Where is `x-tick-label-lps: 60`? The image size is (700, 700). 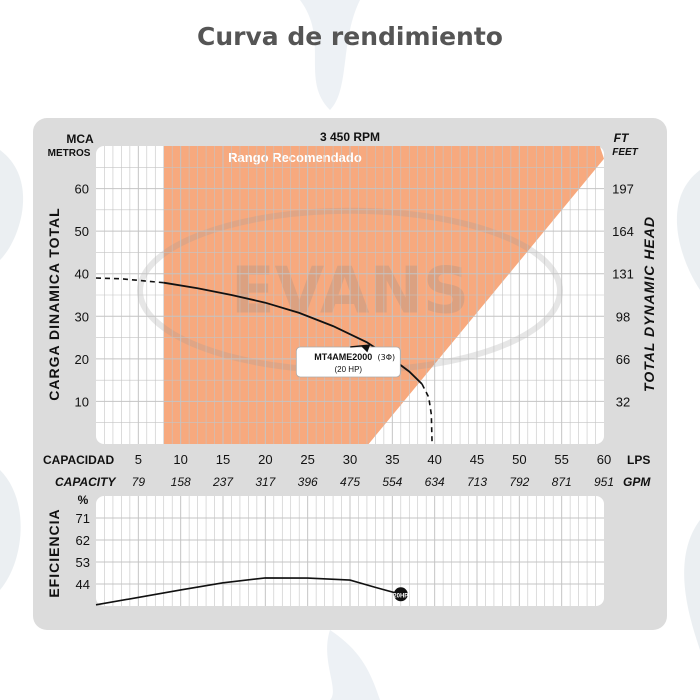
x-tick-label-lps: 60 is located at coordinates (604, 459).